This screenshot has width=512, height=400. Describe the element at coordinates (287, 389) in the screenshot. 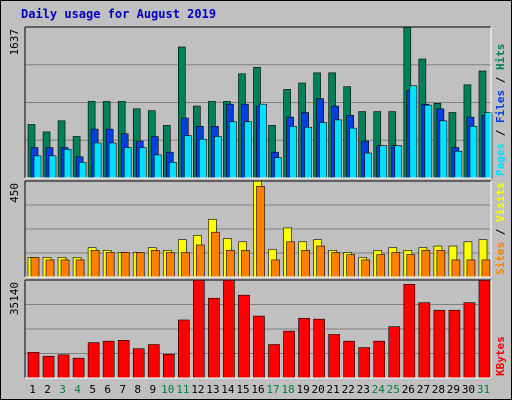

I see `x-tick-label: 18` at that location.